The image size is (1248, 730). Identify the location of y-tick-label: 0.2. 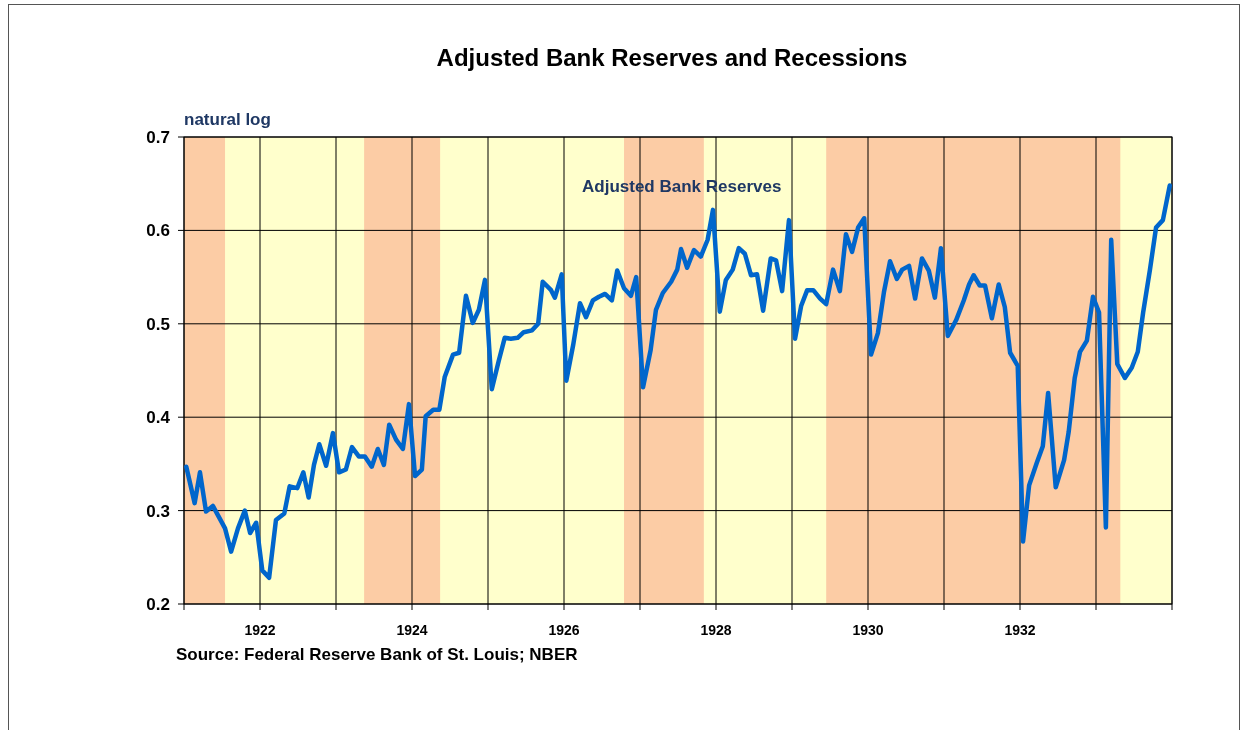
(158, 604).